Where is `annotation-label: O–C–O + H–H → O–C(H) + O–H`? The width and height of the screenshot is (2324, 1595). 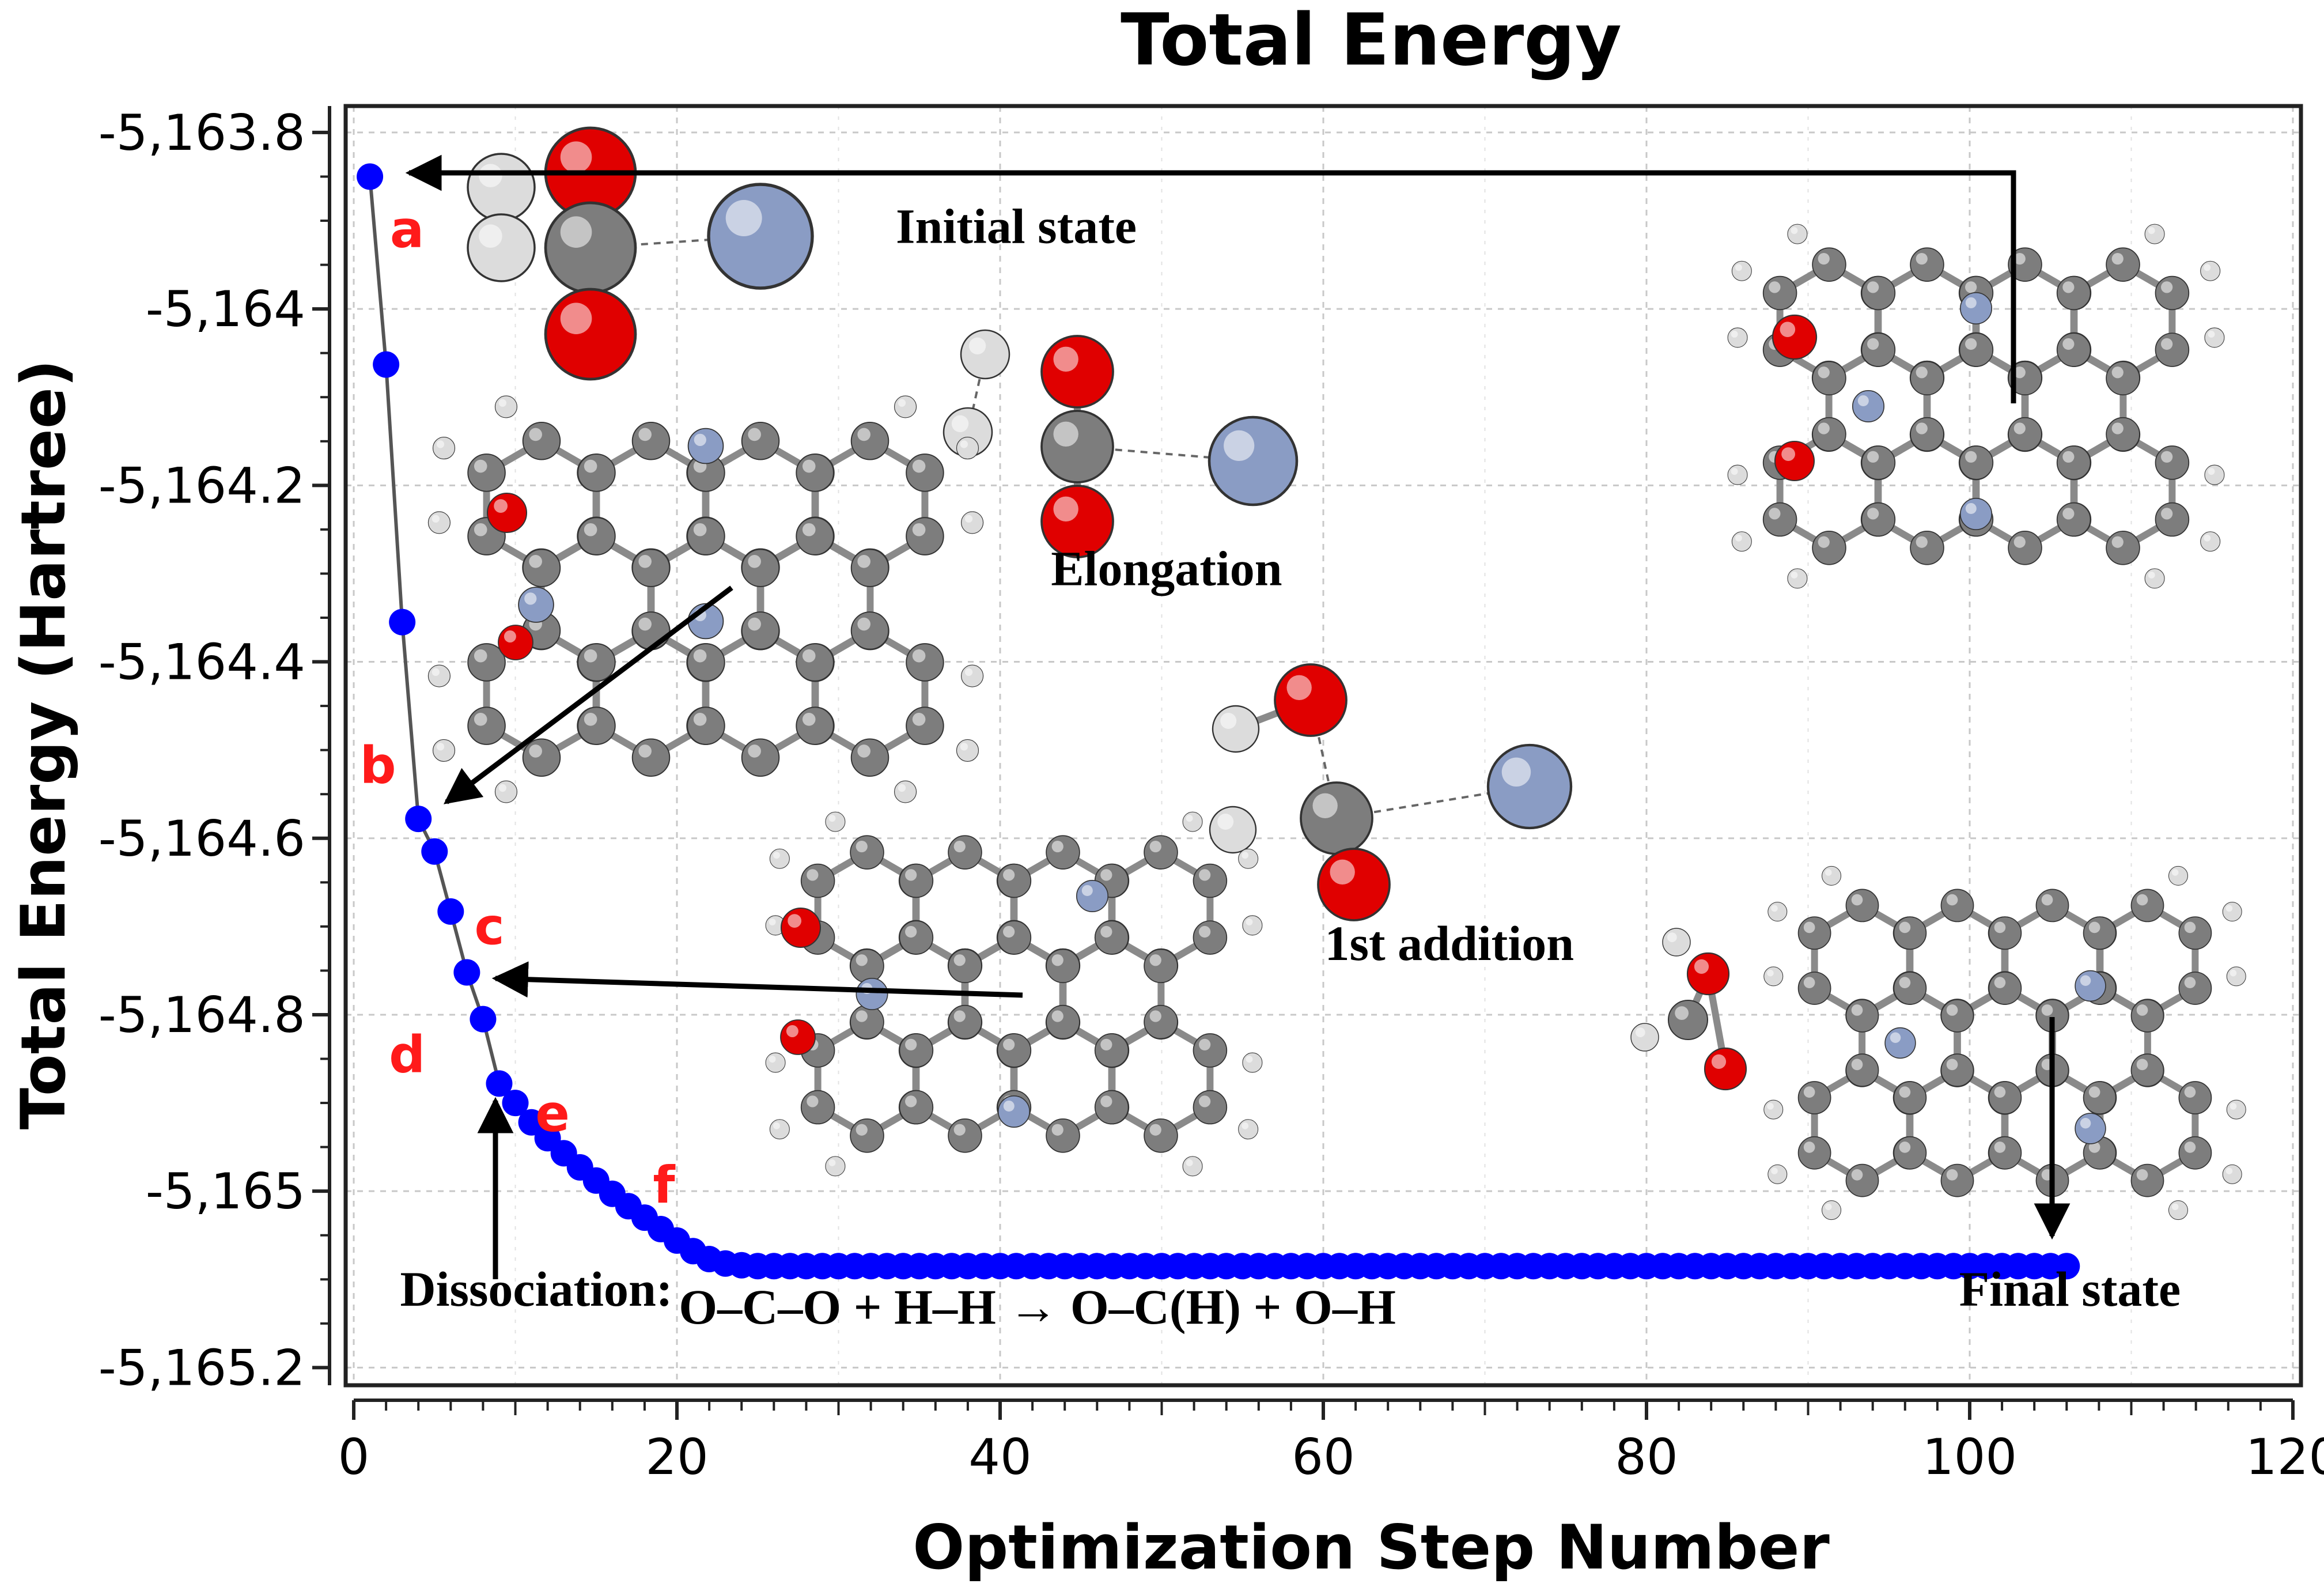
annotation-label: O–C–O + H–H → O–C(H) + O–H is located at coordinates (1037, 1307).